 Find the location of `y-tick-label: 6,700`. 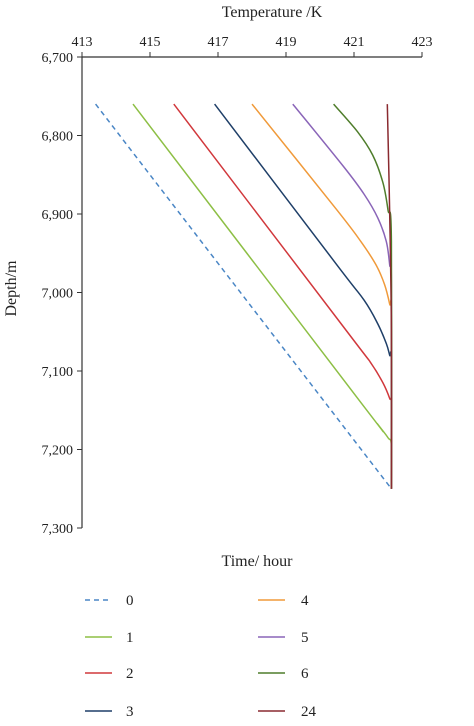

y-tick-label: 6,700 is located at coordinates (58, 58).